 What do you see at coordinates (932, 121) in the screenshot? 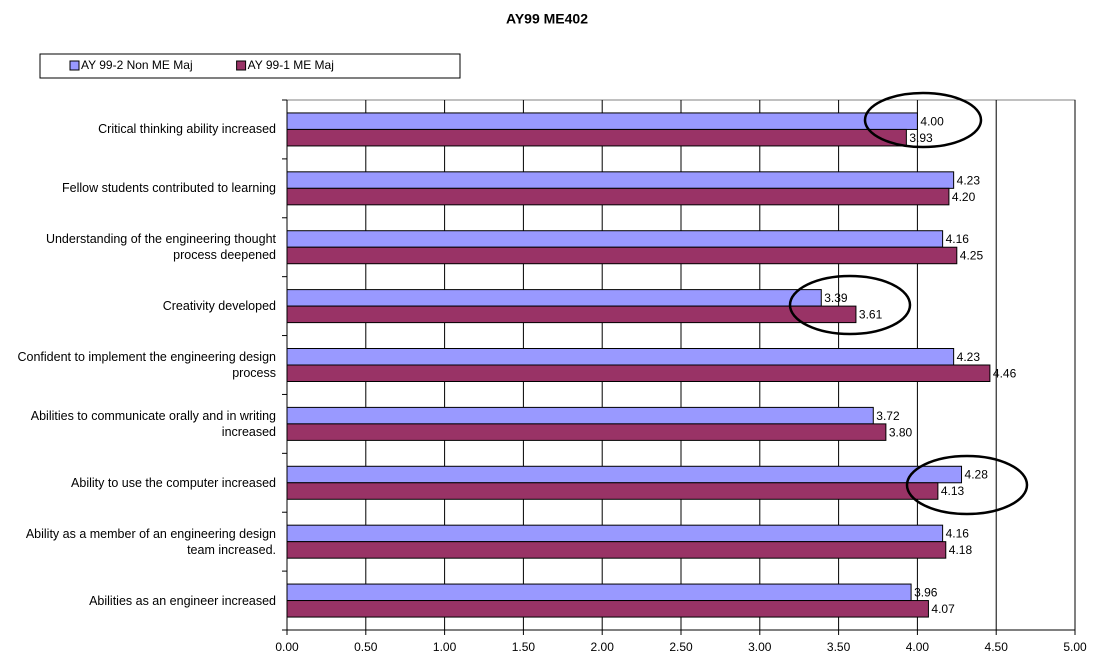
I see `data-label: 4.00` at bounding box center [932, 121].